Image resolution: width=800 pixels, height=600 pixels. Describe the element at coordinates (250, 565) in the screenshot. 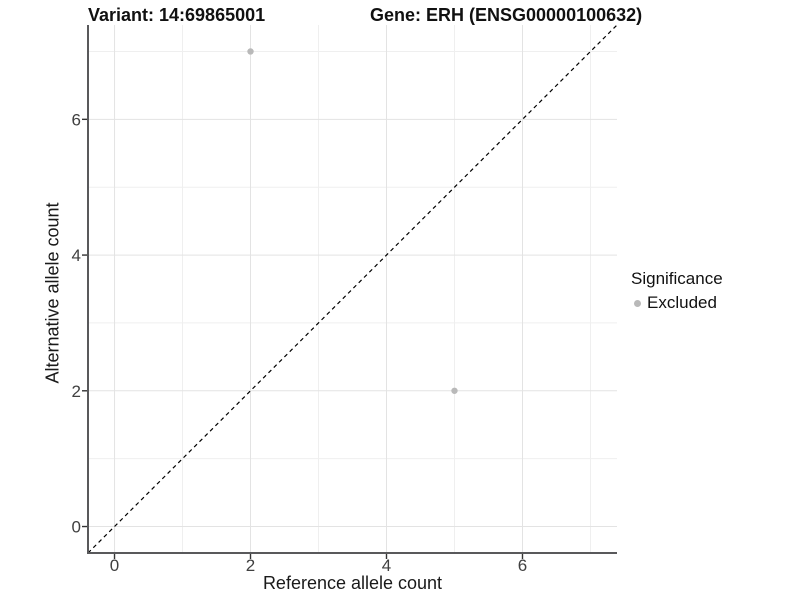

I see `x-tick-label: 2` at that location.